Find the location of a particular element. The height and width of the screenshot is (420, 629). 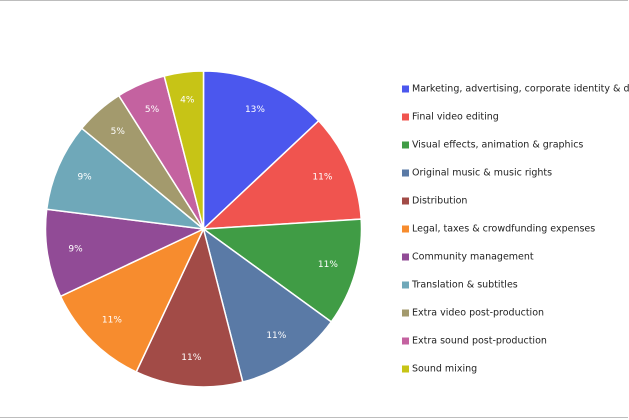

legend-item: Extra sound post-production is located at coordinates (474, 341).